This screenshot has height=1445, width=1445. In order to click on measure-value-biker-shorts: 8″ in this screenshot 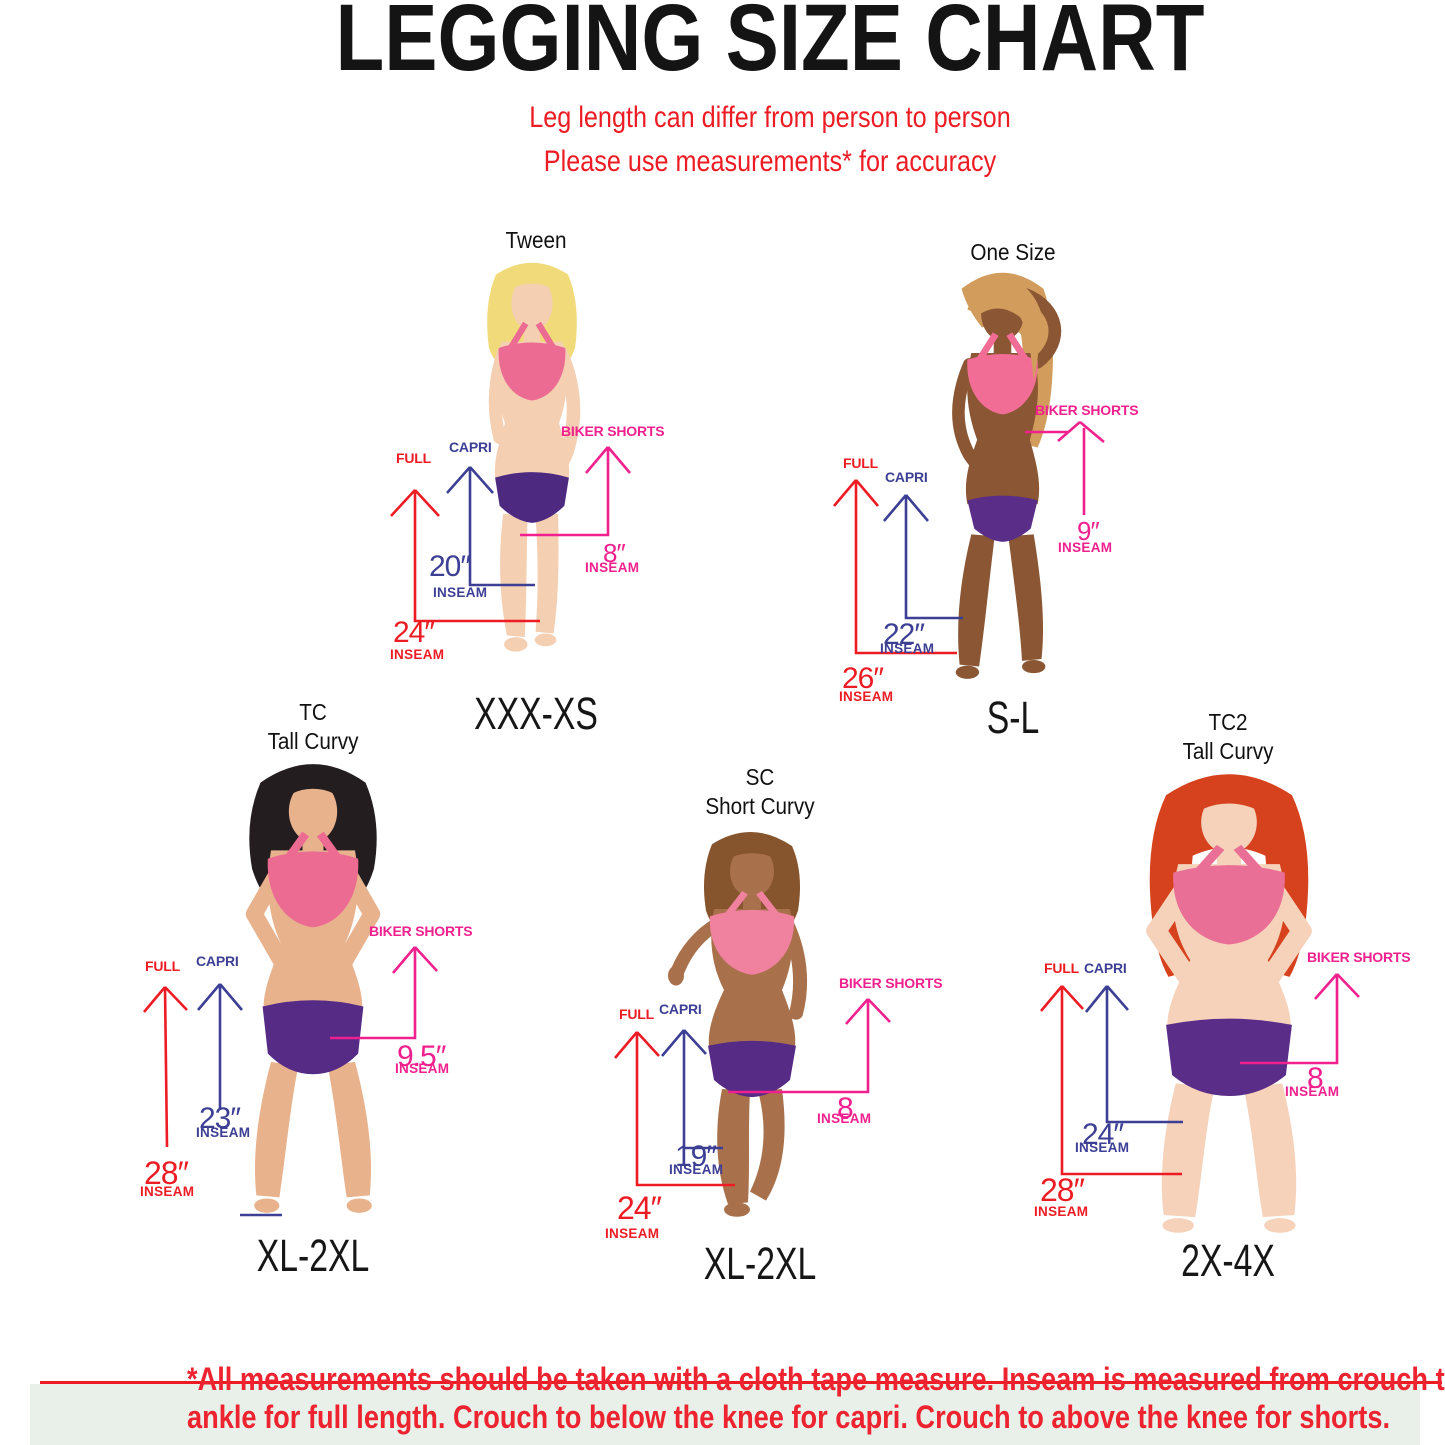, I will do `click(614, 553)`.